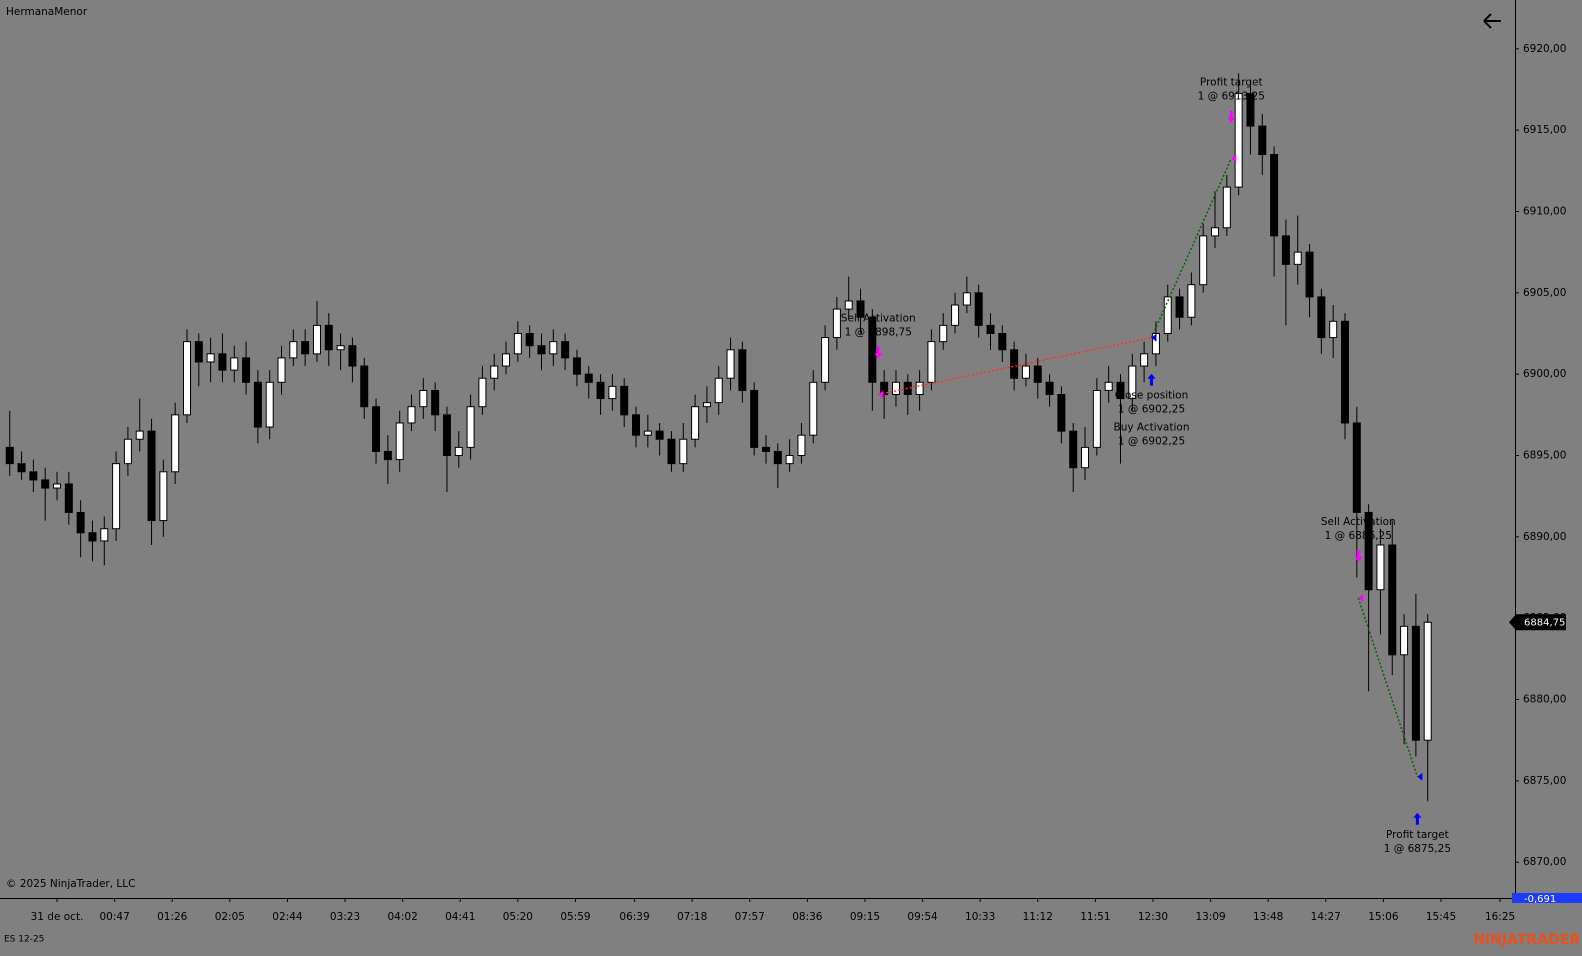 The image size is (1582, 956). I want to click on execution-arrow, so click(1358, 555).